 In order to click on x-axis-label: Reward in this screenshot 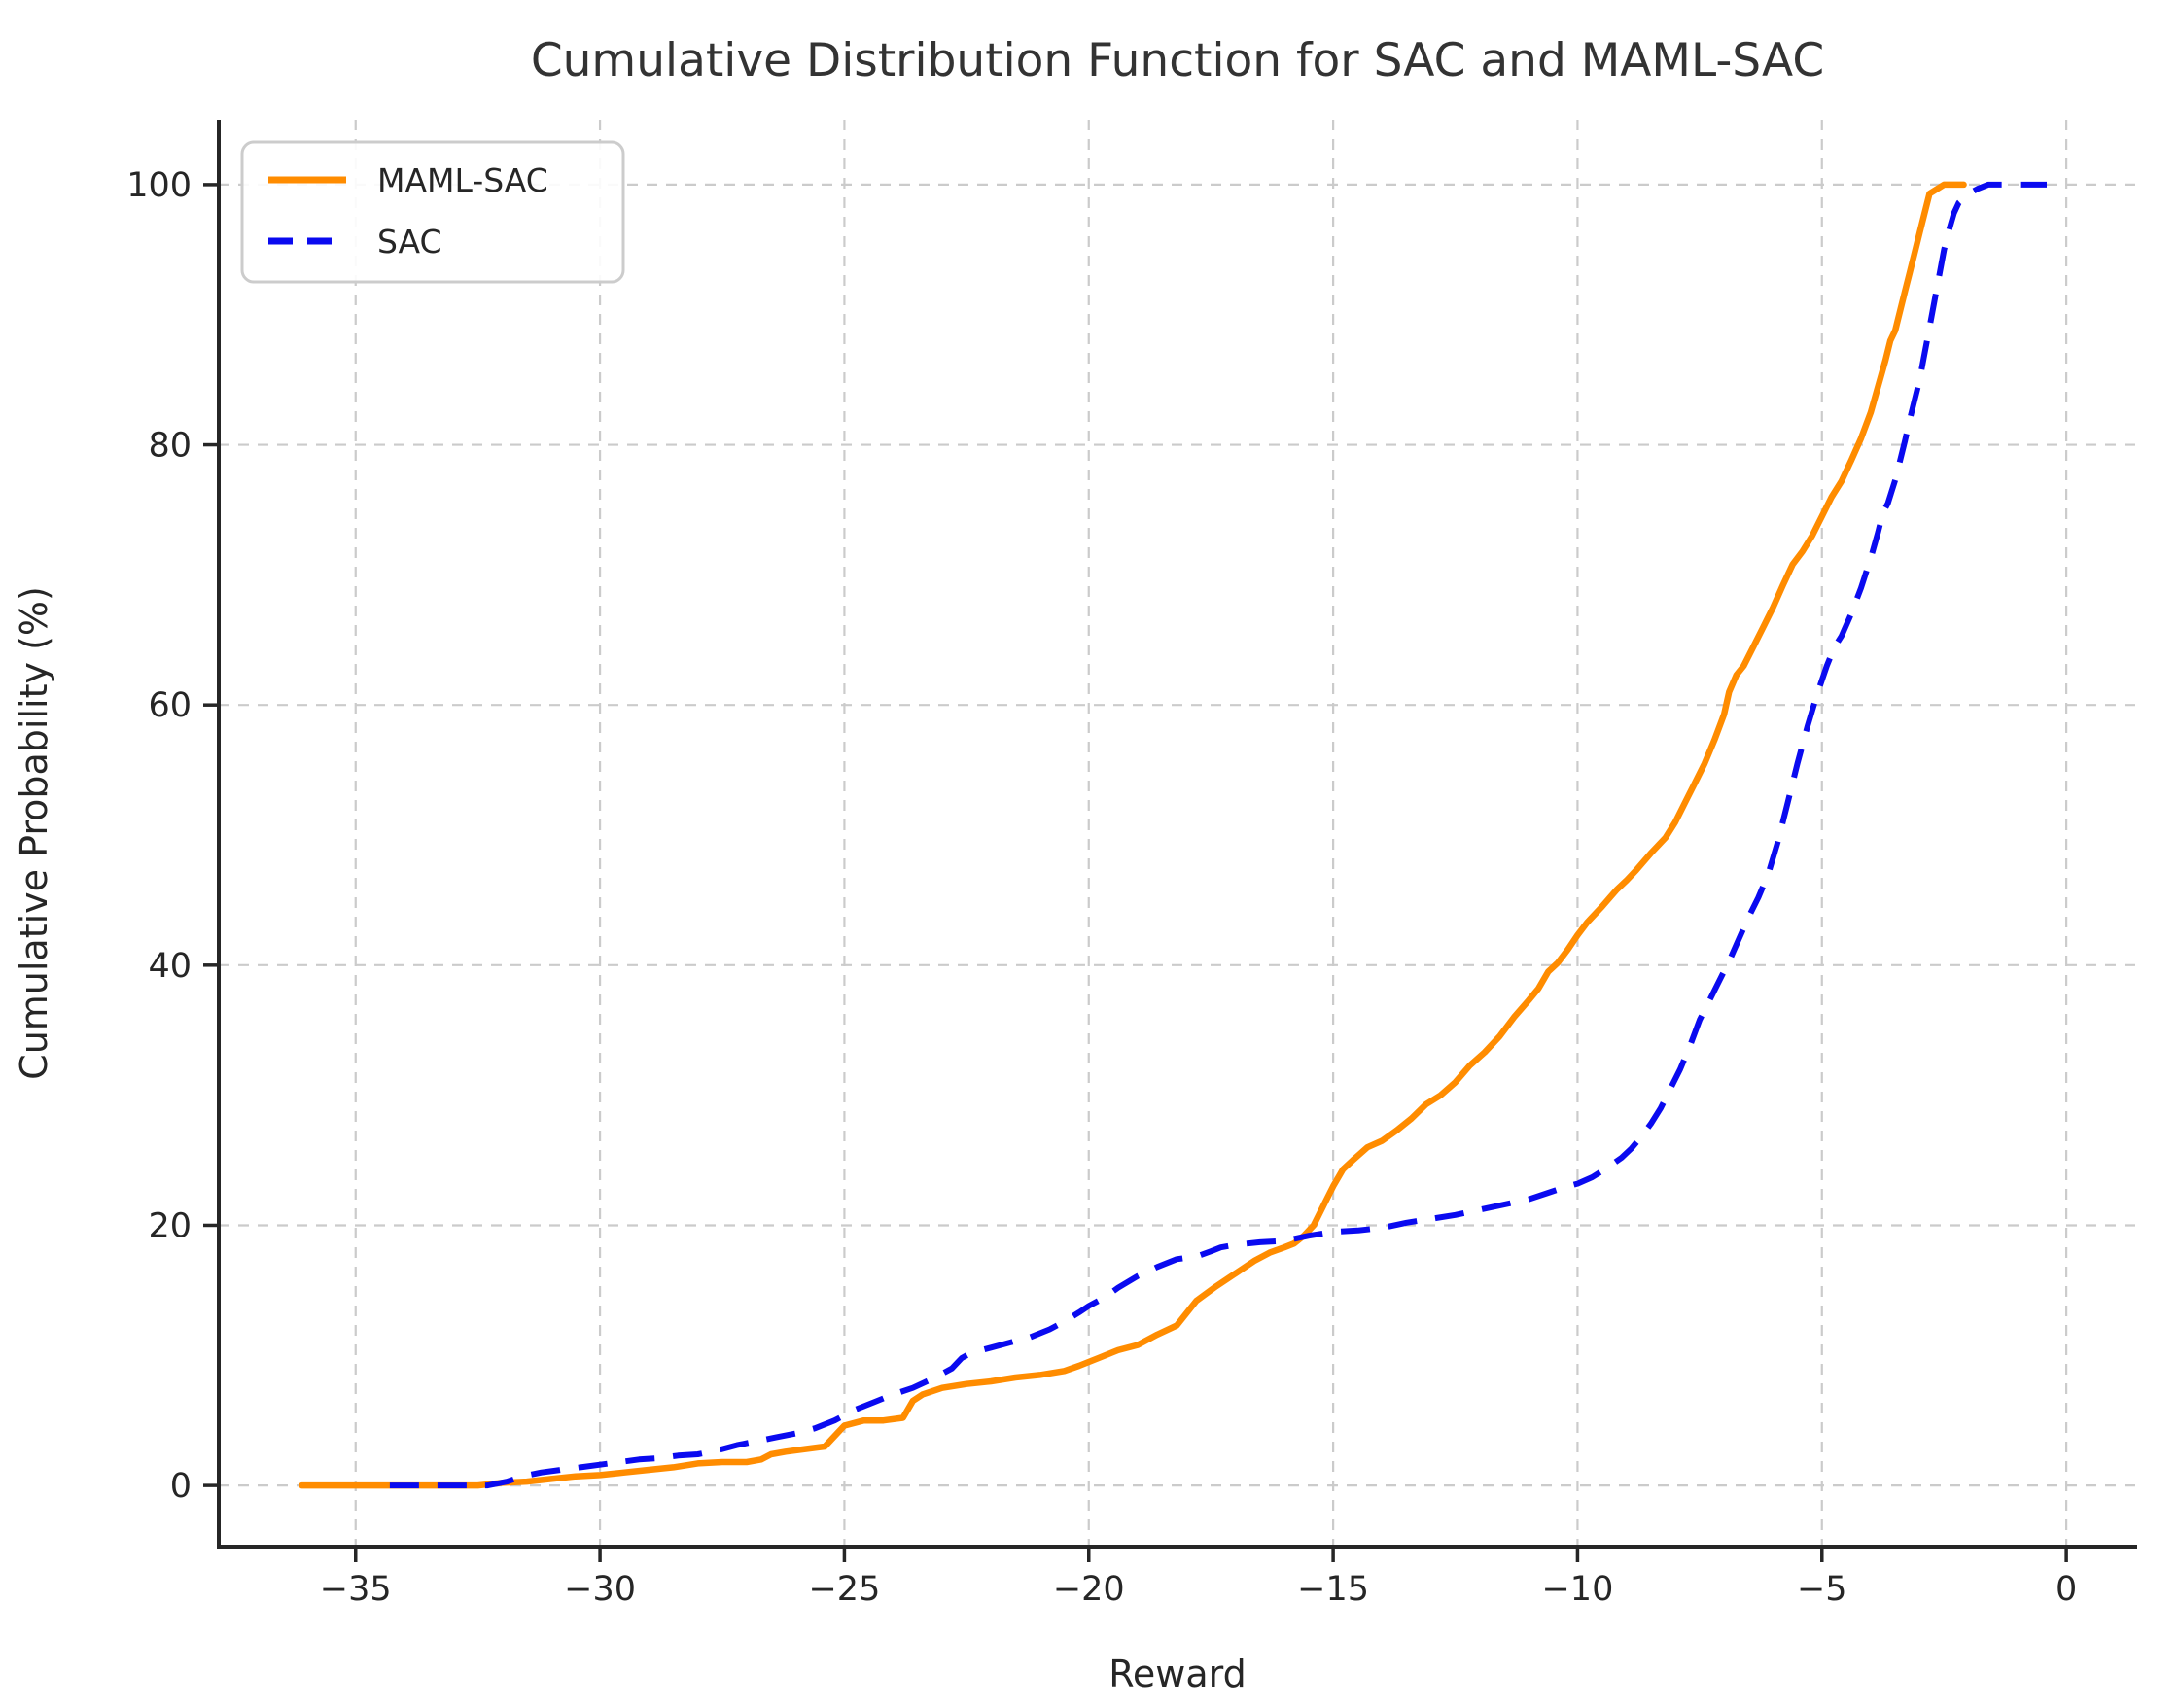, I will do `click(1177, 1674)`.